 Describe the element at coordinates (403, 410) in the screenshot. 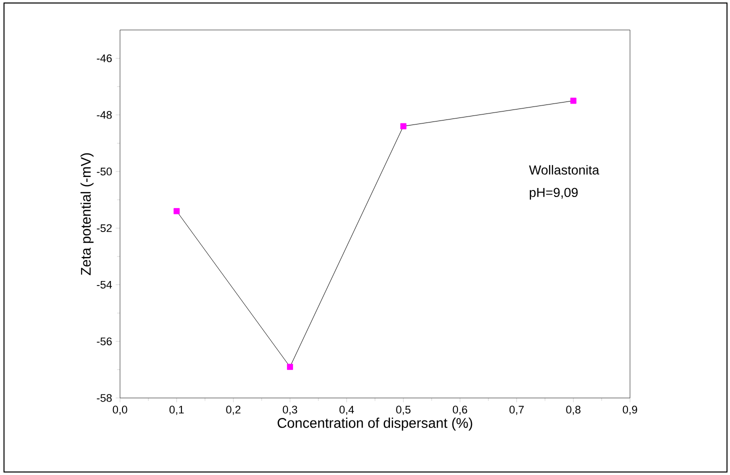

I see `x-tick-label: 0,5` at that location.